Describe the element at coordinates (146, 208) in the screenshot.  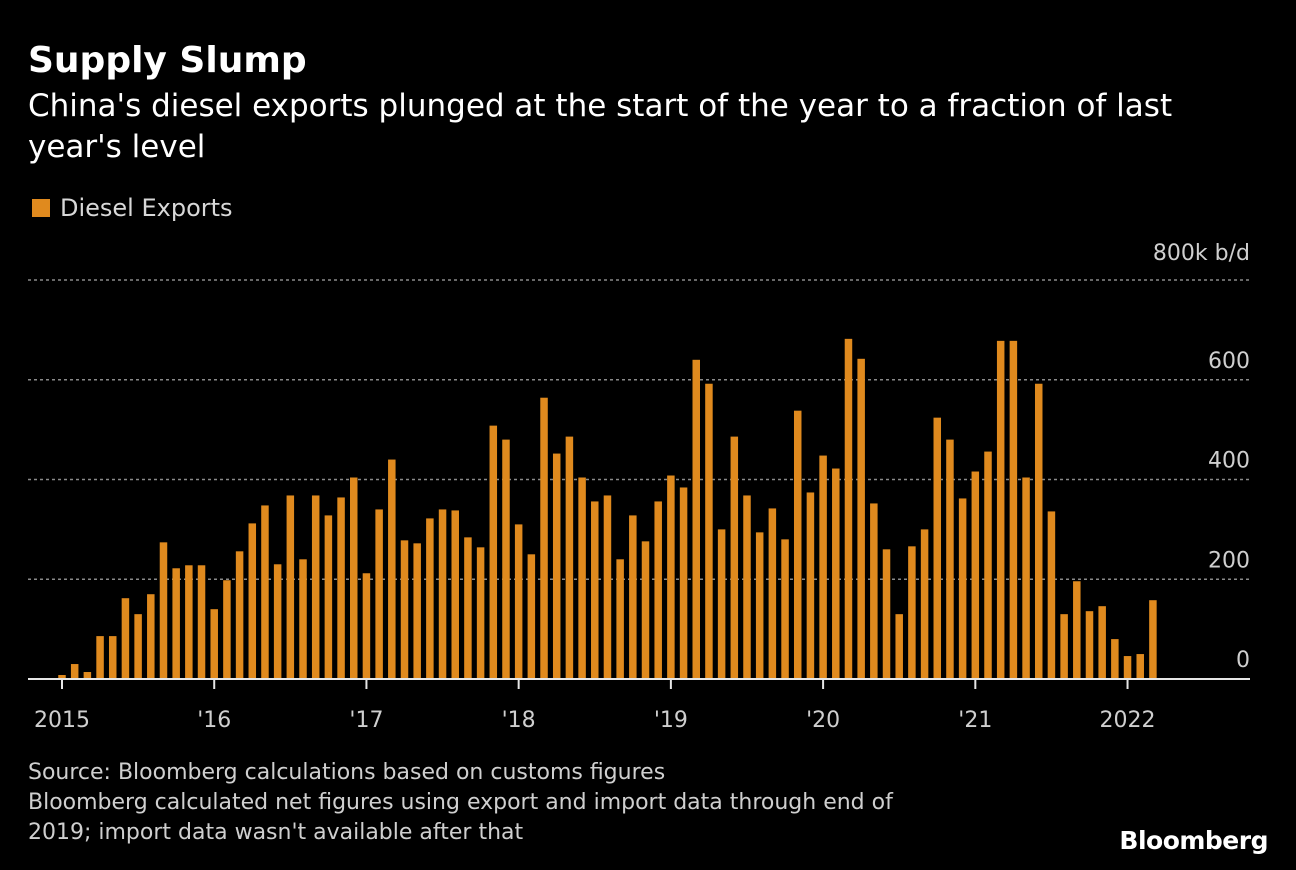
I see `legend-label: Diesel Exports` at that location.